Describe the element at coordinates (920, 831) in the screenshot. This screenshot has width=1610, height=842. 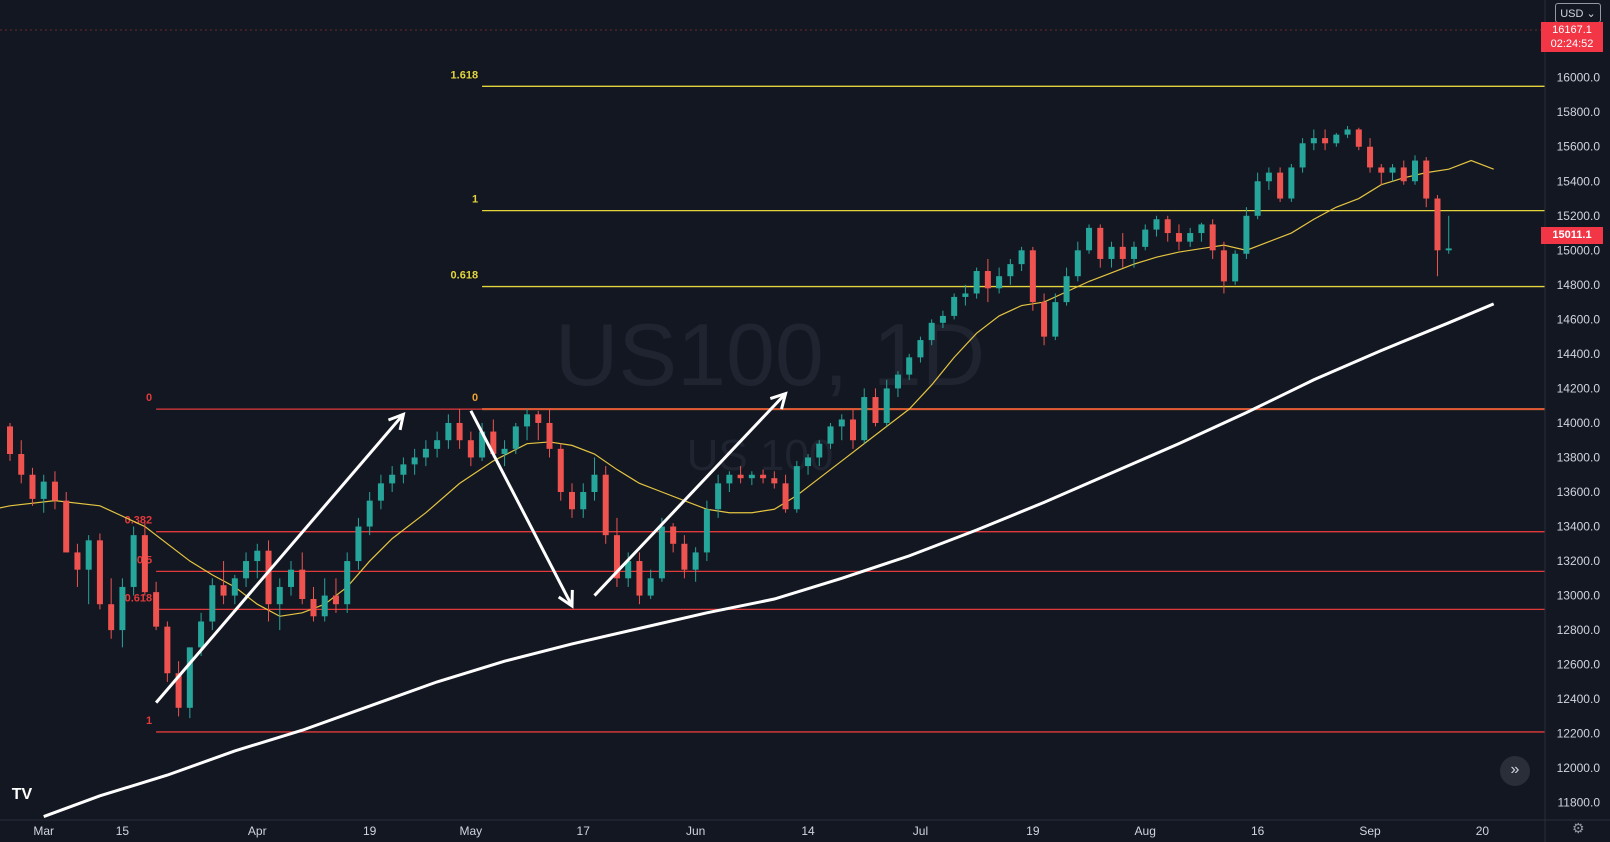
I see `x-tick-label: Jul` at that location.